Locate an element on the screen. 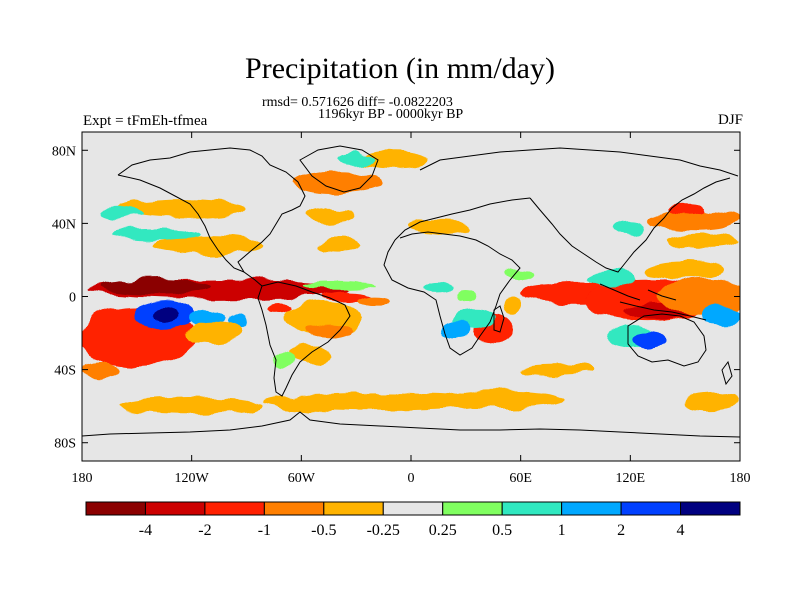 Image resolution: width=800 pixels, height=600 pixels. x-tick-label-0: 180 is located at coordinates (82, 478).